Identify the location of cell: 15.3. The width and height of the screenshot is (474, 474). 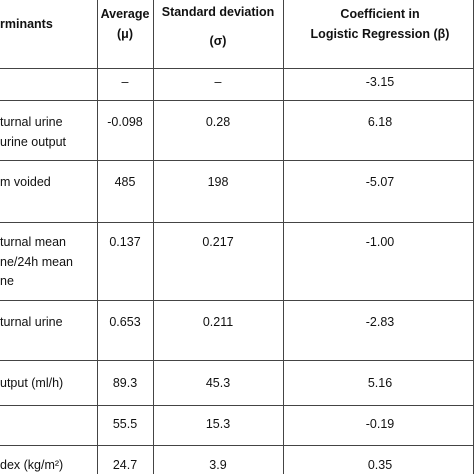
(218, 424).